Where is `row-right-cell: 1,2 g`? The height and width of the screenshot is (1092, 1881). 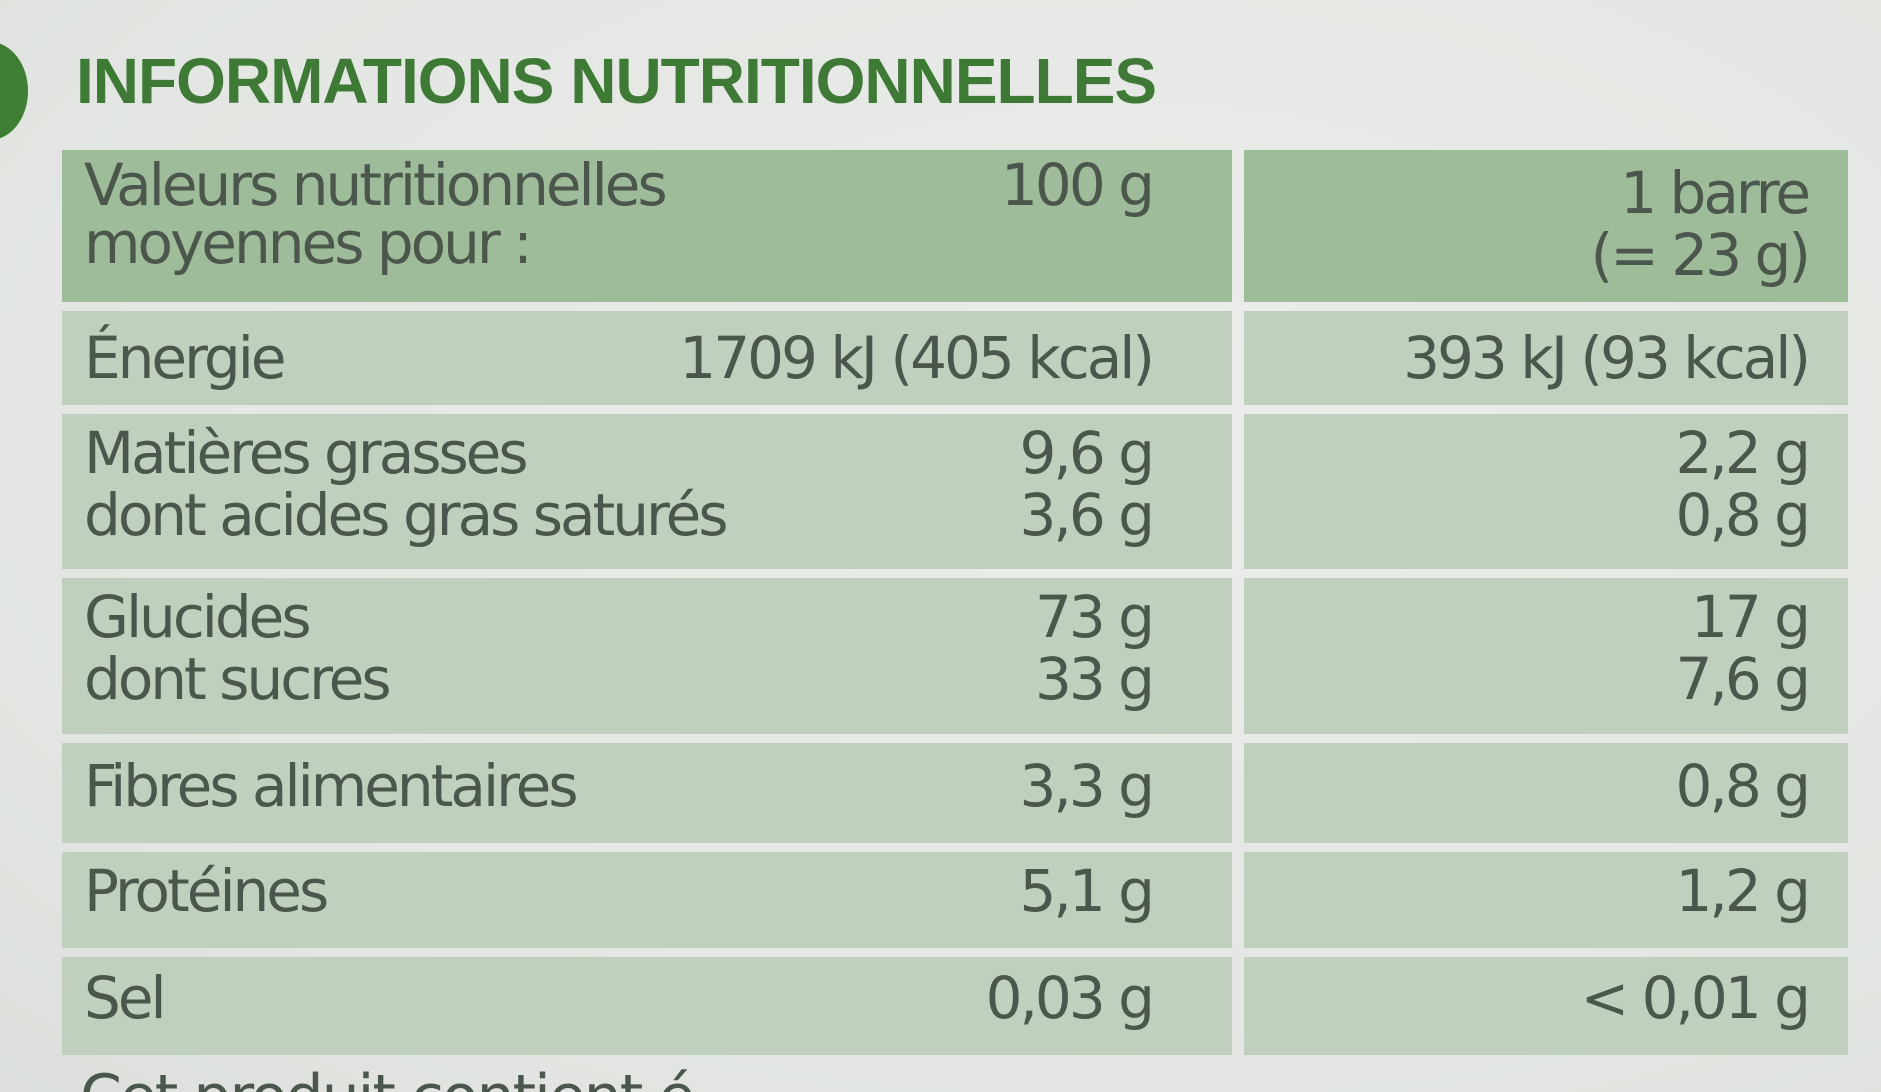
row-right-cell: 1,2 g is located at coordinates (1546, 900).